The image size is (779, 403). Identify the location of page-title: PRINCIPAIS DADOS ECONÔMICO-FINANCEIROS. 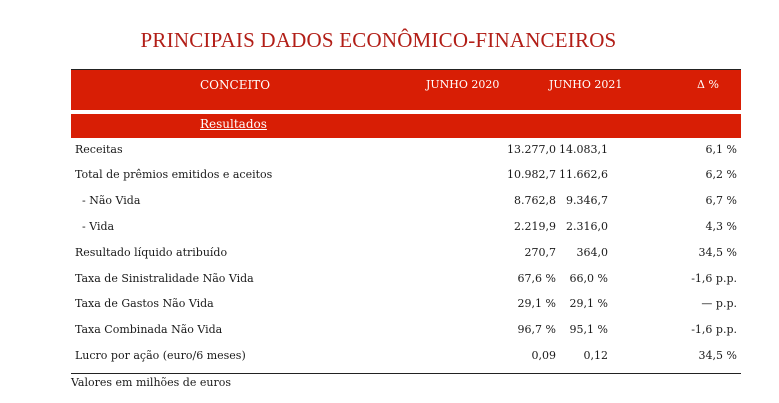
(389, 40).